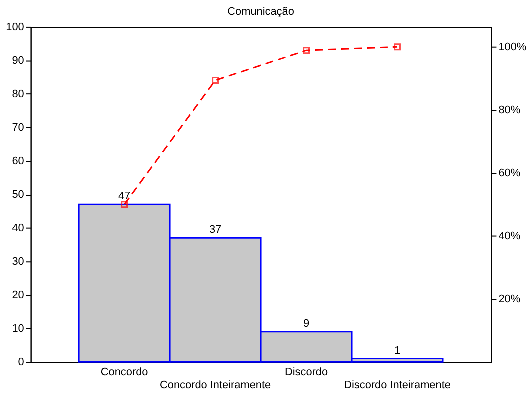  I want to click on data-label: 9, so click(306, 324).